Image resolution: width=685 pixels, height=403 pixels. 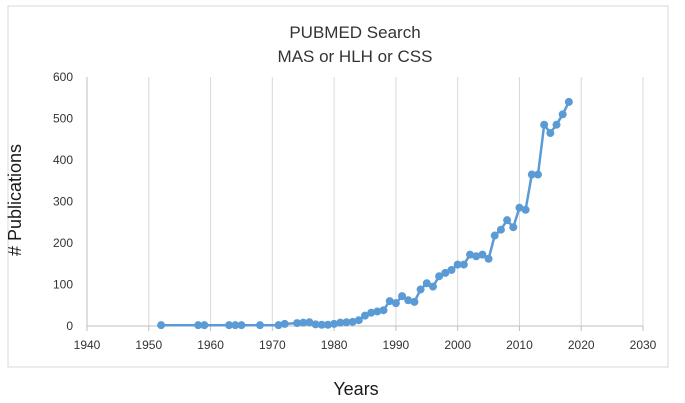 What do you see at coordinates (451, 269) in the screenshot?
I see `data-point-1999` at bounding box center [451, 269].